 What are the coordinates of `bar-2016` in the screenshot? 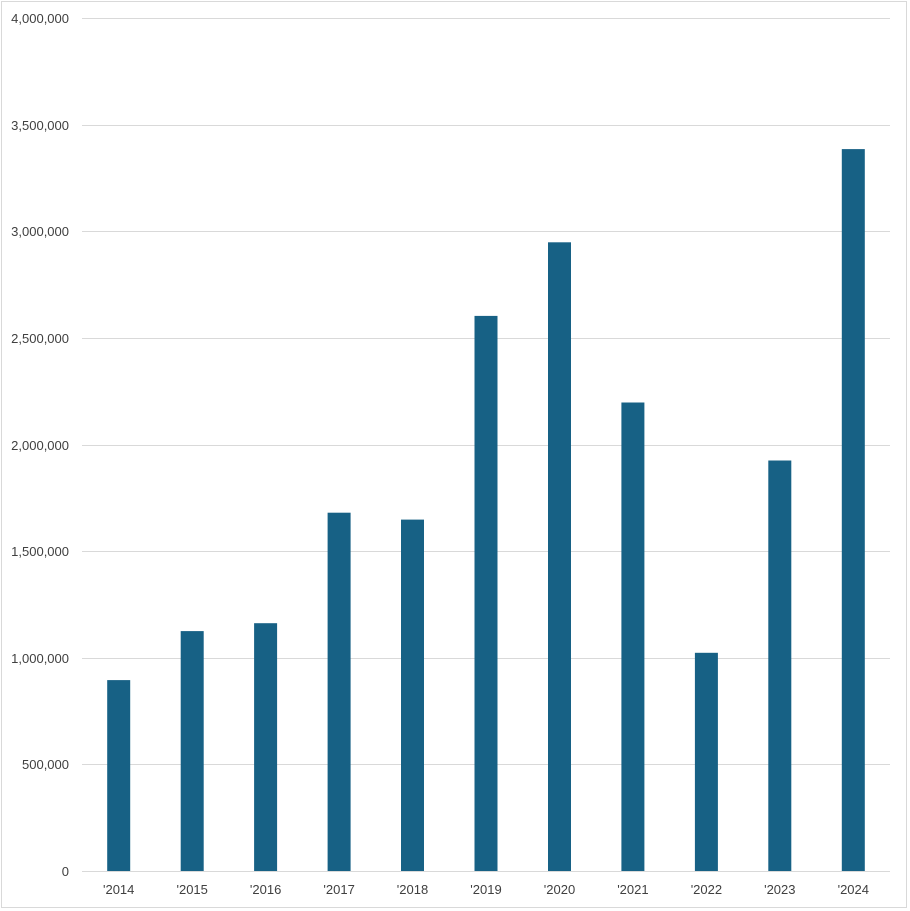 It's located at (266, 747).